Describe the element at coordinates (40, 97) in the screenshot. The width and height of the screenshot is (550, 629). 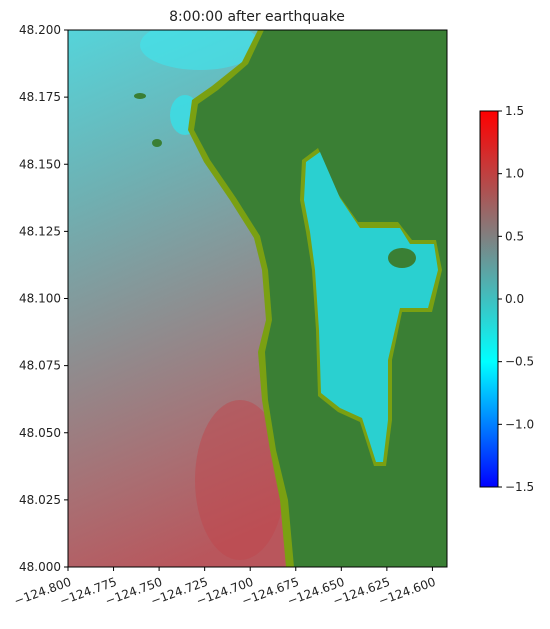
I see `y-tick-label: 48.175` at that location.